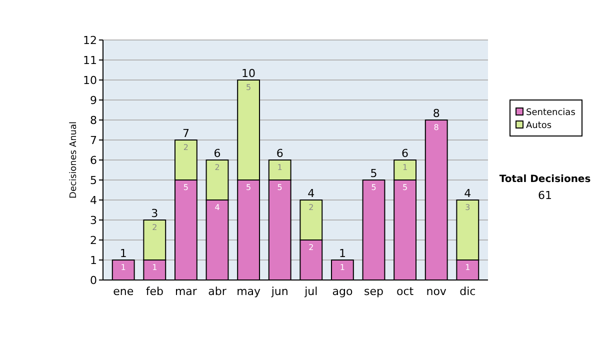  Describe the element at coordinates (93, 140) in the screenshot. I see `y-tick-label: 7` at that location.